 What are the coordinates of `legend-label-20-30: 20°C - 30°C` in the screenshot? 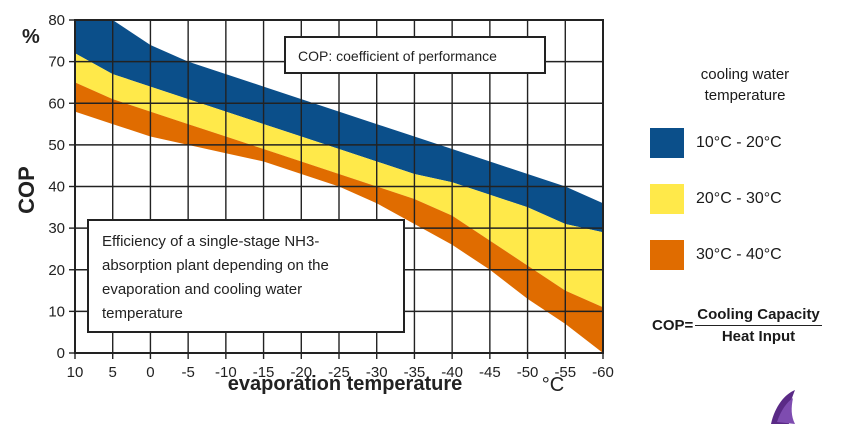 It's located at (739, 198).